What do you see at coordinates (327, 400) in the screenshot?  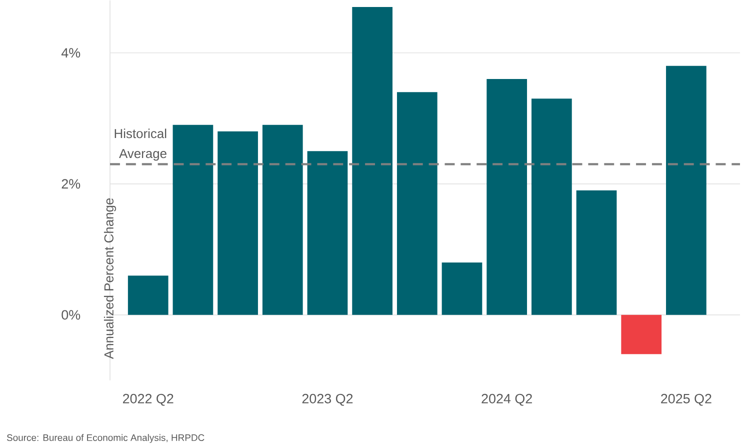 I see `x-tick-label: 2023 Q2` at bounding box center [327, 400].